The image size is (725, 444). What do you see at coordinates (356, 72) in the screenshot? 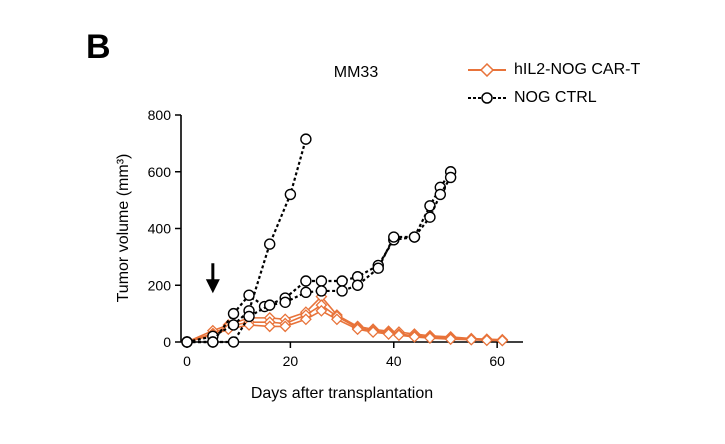
I see `chart-title: MM33` at bounding box center [356, 72].